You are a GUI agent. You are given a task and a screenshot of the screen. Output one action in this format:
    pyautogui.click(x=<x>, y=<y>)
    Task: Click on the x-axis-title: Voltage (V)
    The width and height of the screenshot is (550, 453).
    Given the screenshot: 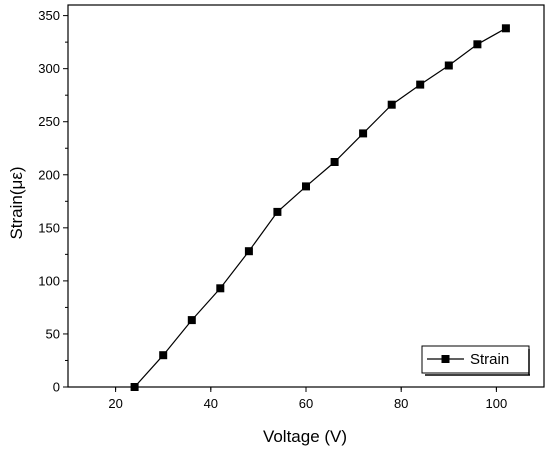 What is the action you would take?
    pyautogui.click(x=305, y=436)
    